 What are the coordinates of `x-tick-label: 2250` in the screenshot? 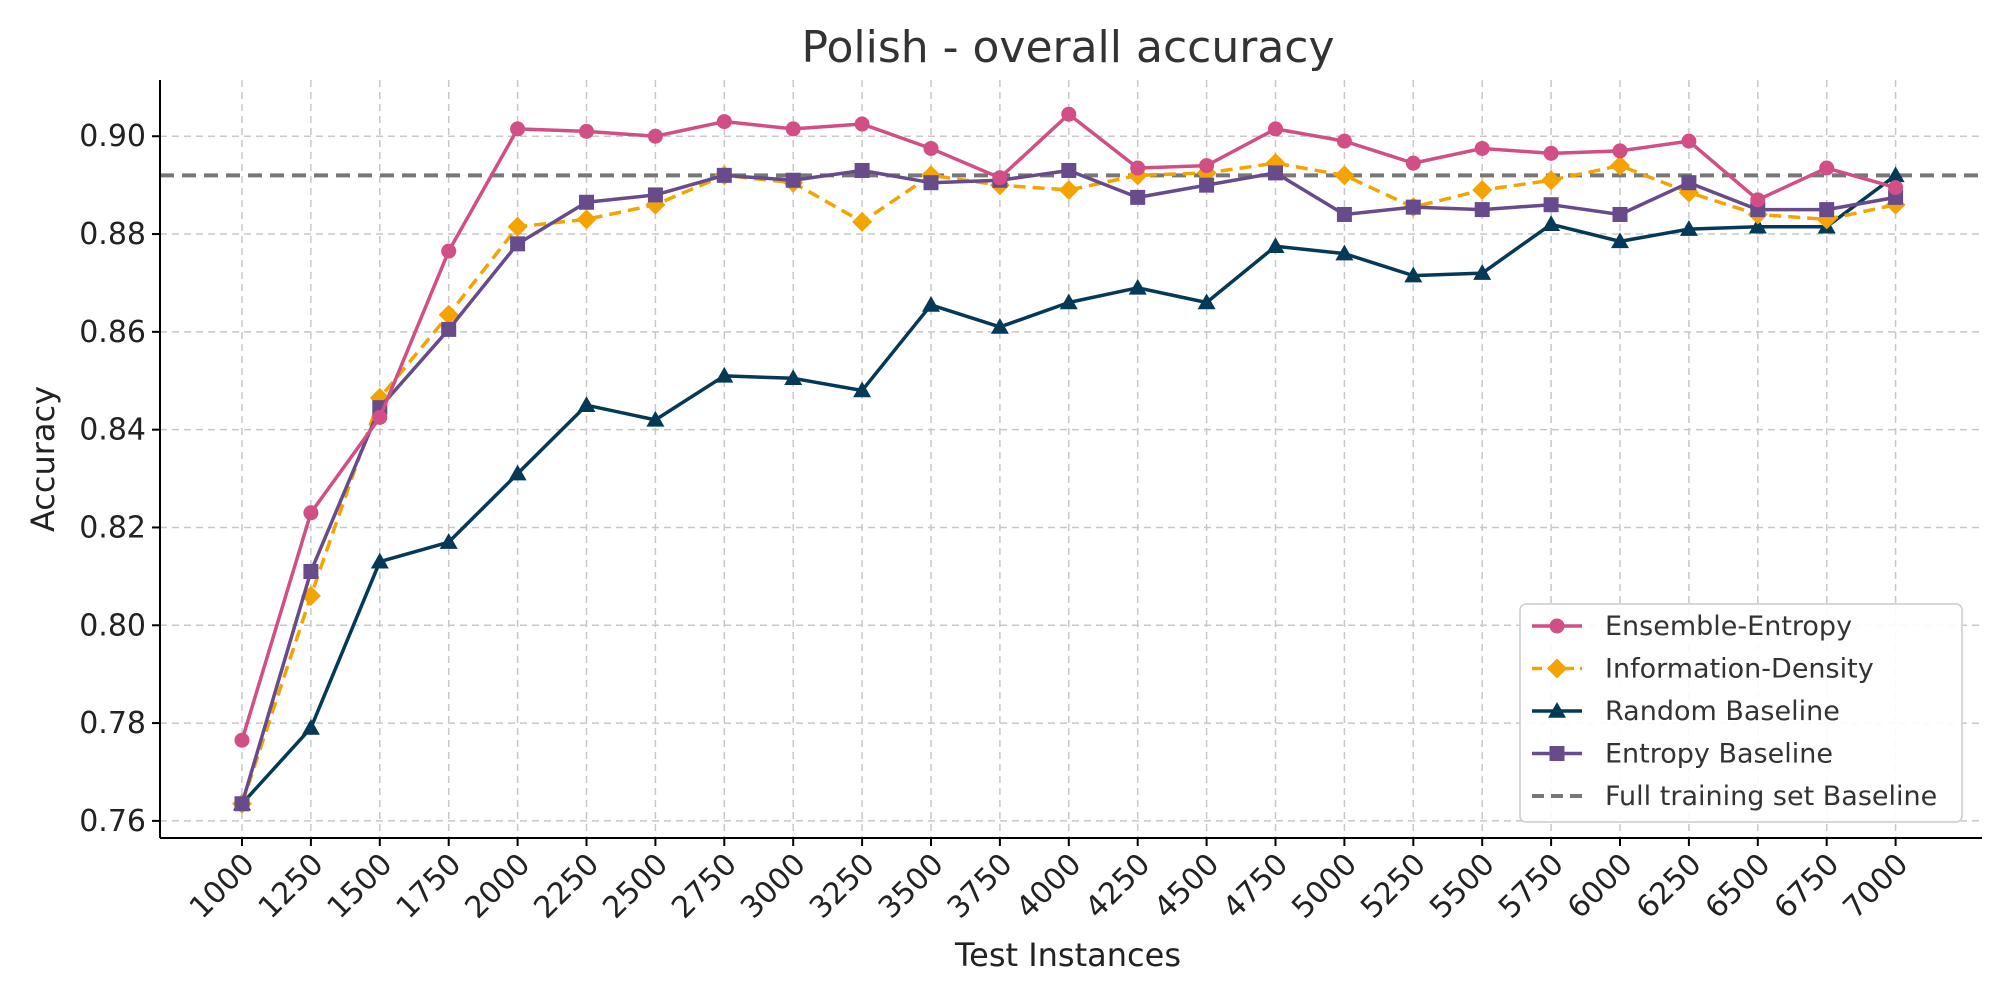 It's located at (566, 886).